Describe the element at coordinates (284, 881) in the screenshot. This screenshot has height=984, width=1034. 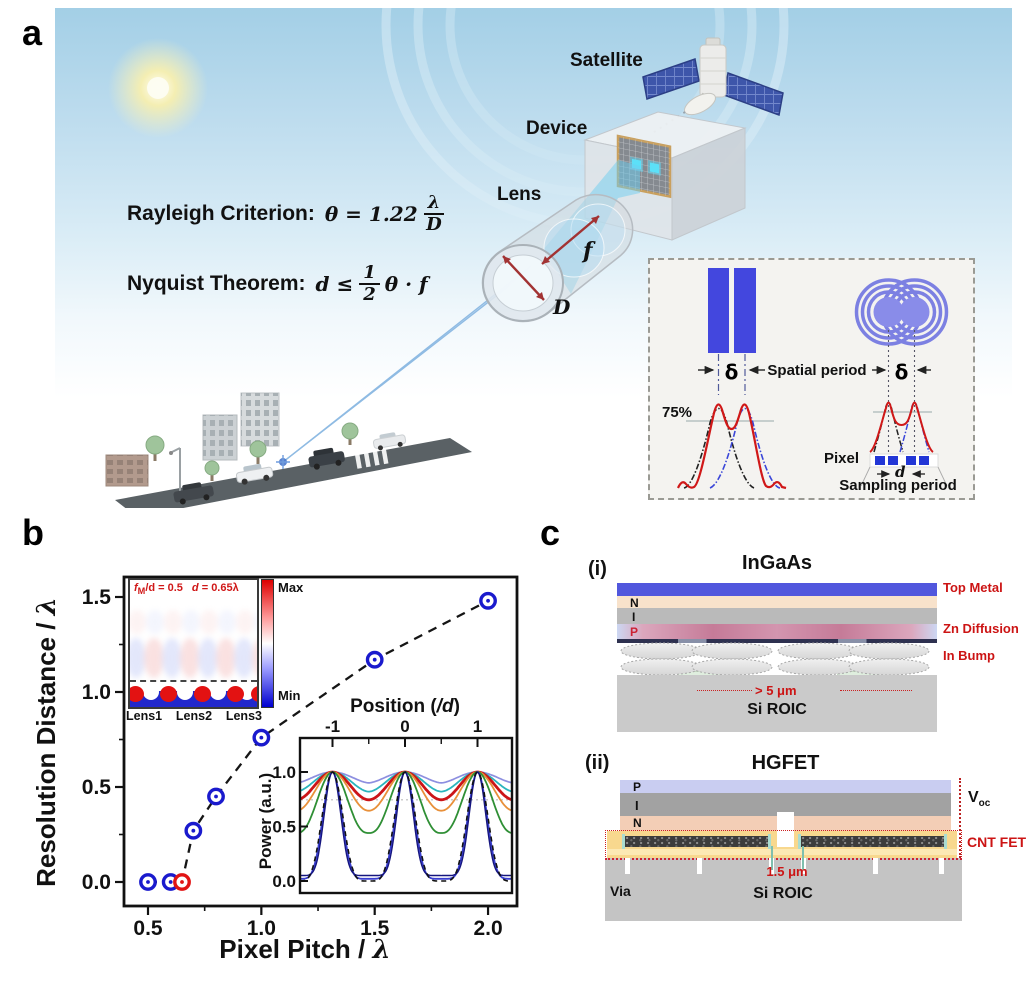
I see `power-y-tick-label: 0.0` at that location.